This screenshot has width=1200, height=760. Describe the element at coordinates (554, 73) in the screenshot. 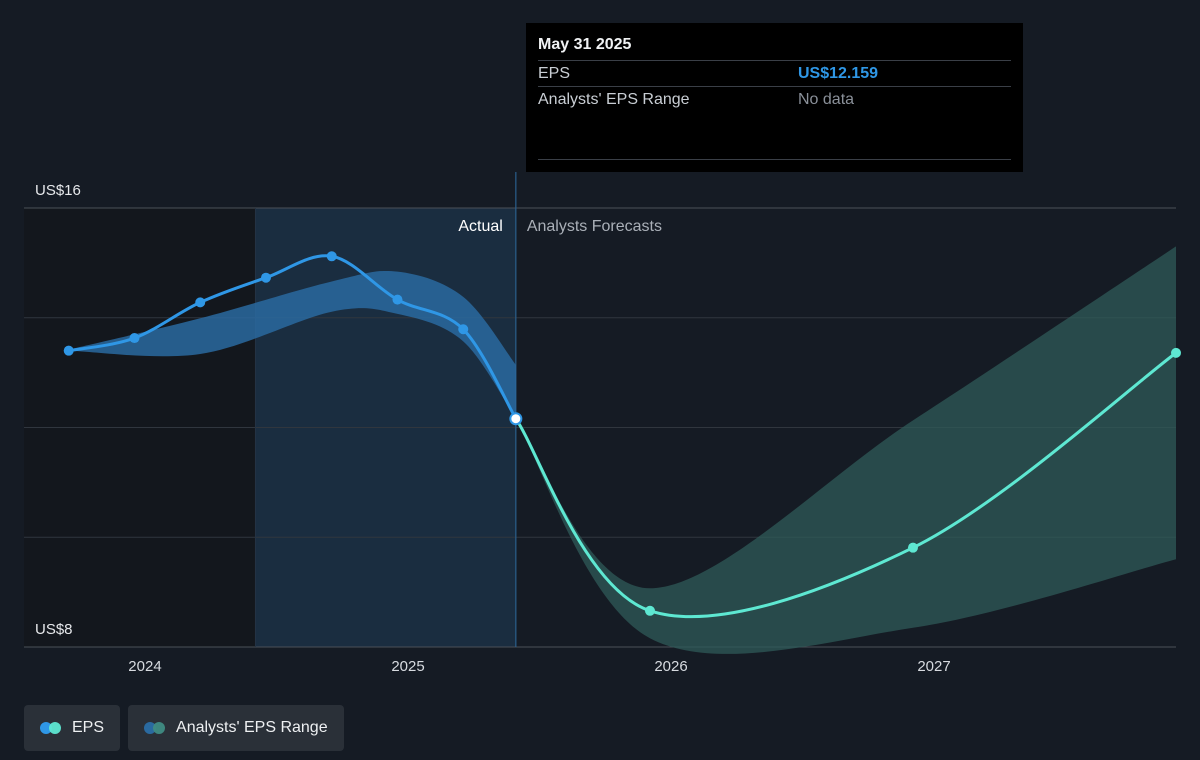

I see `tooltip-eps-label: EPS` at that location.